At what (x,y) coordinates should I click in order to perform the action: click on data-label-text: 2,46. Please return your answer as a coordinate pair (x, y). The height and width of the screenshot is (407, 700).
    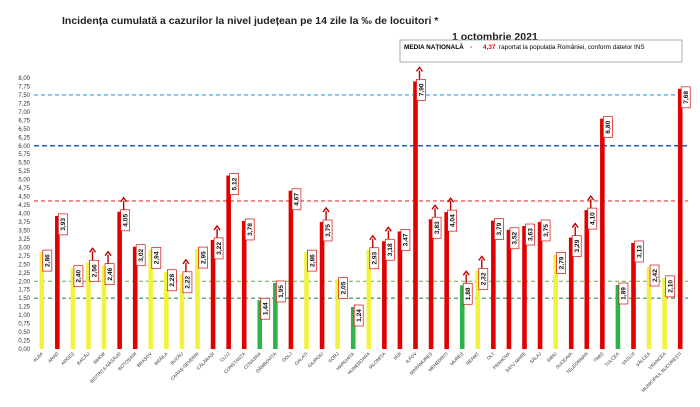
    Looking at the image, I should click on (110, 273).